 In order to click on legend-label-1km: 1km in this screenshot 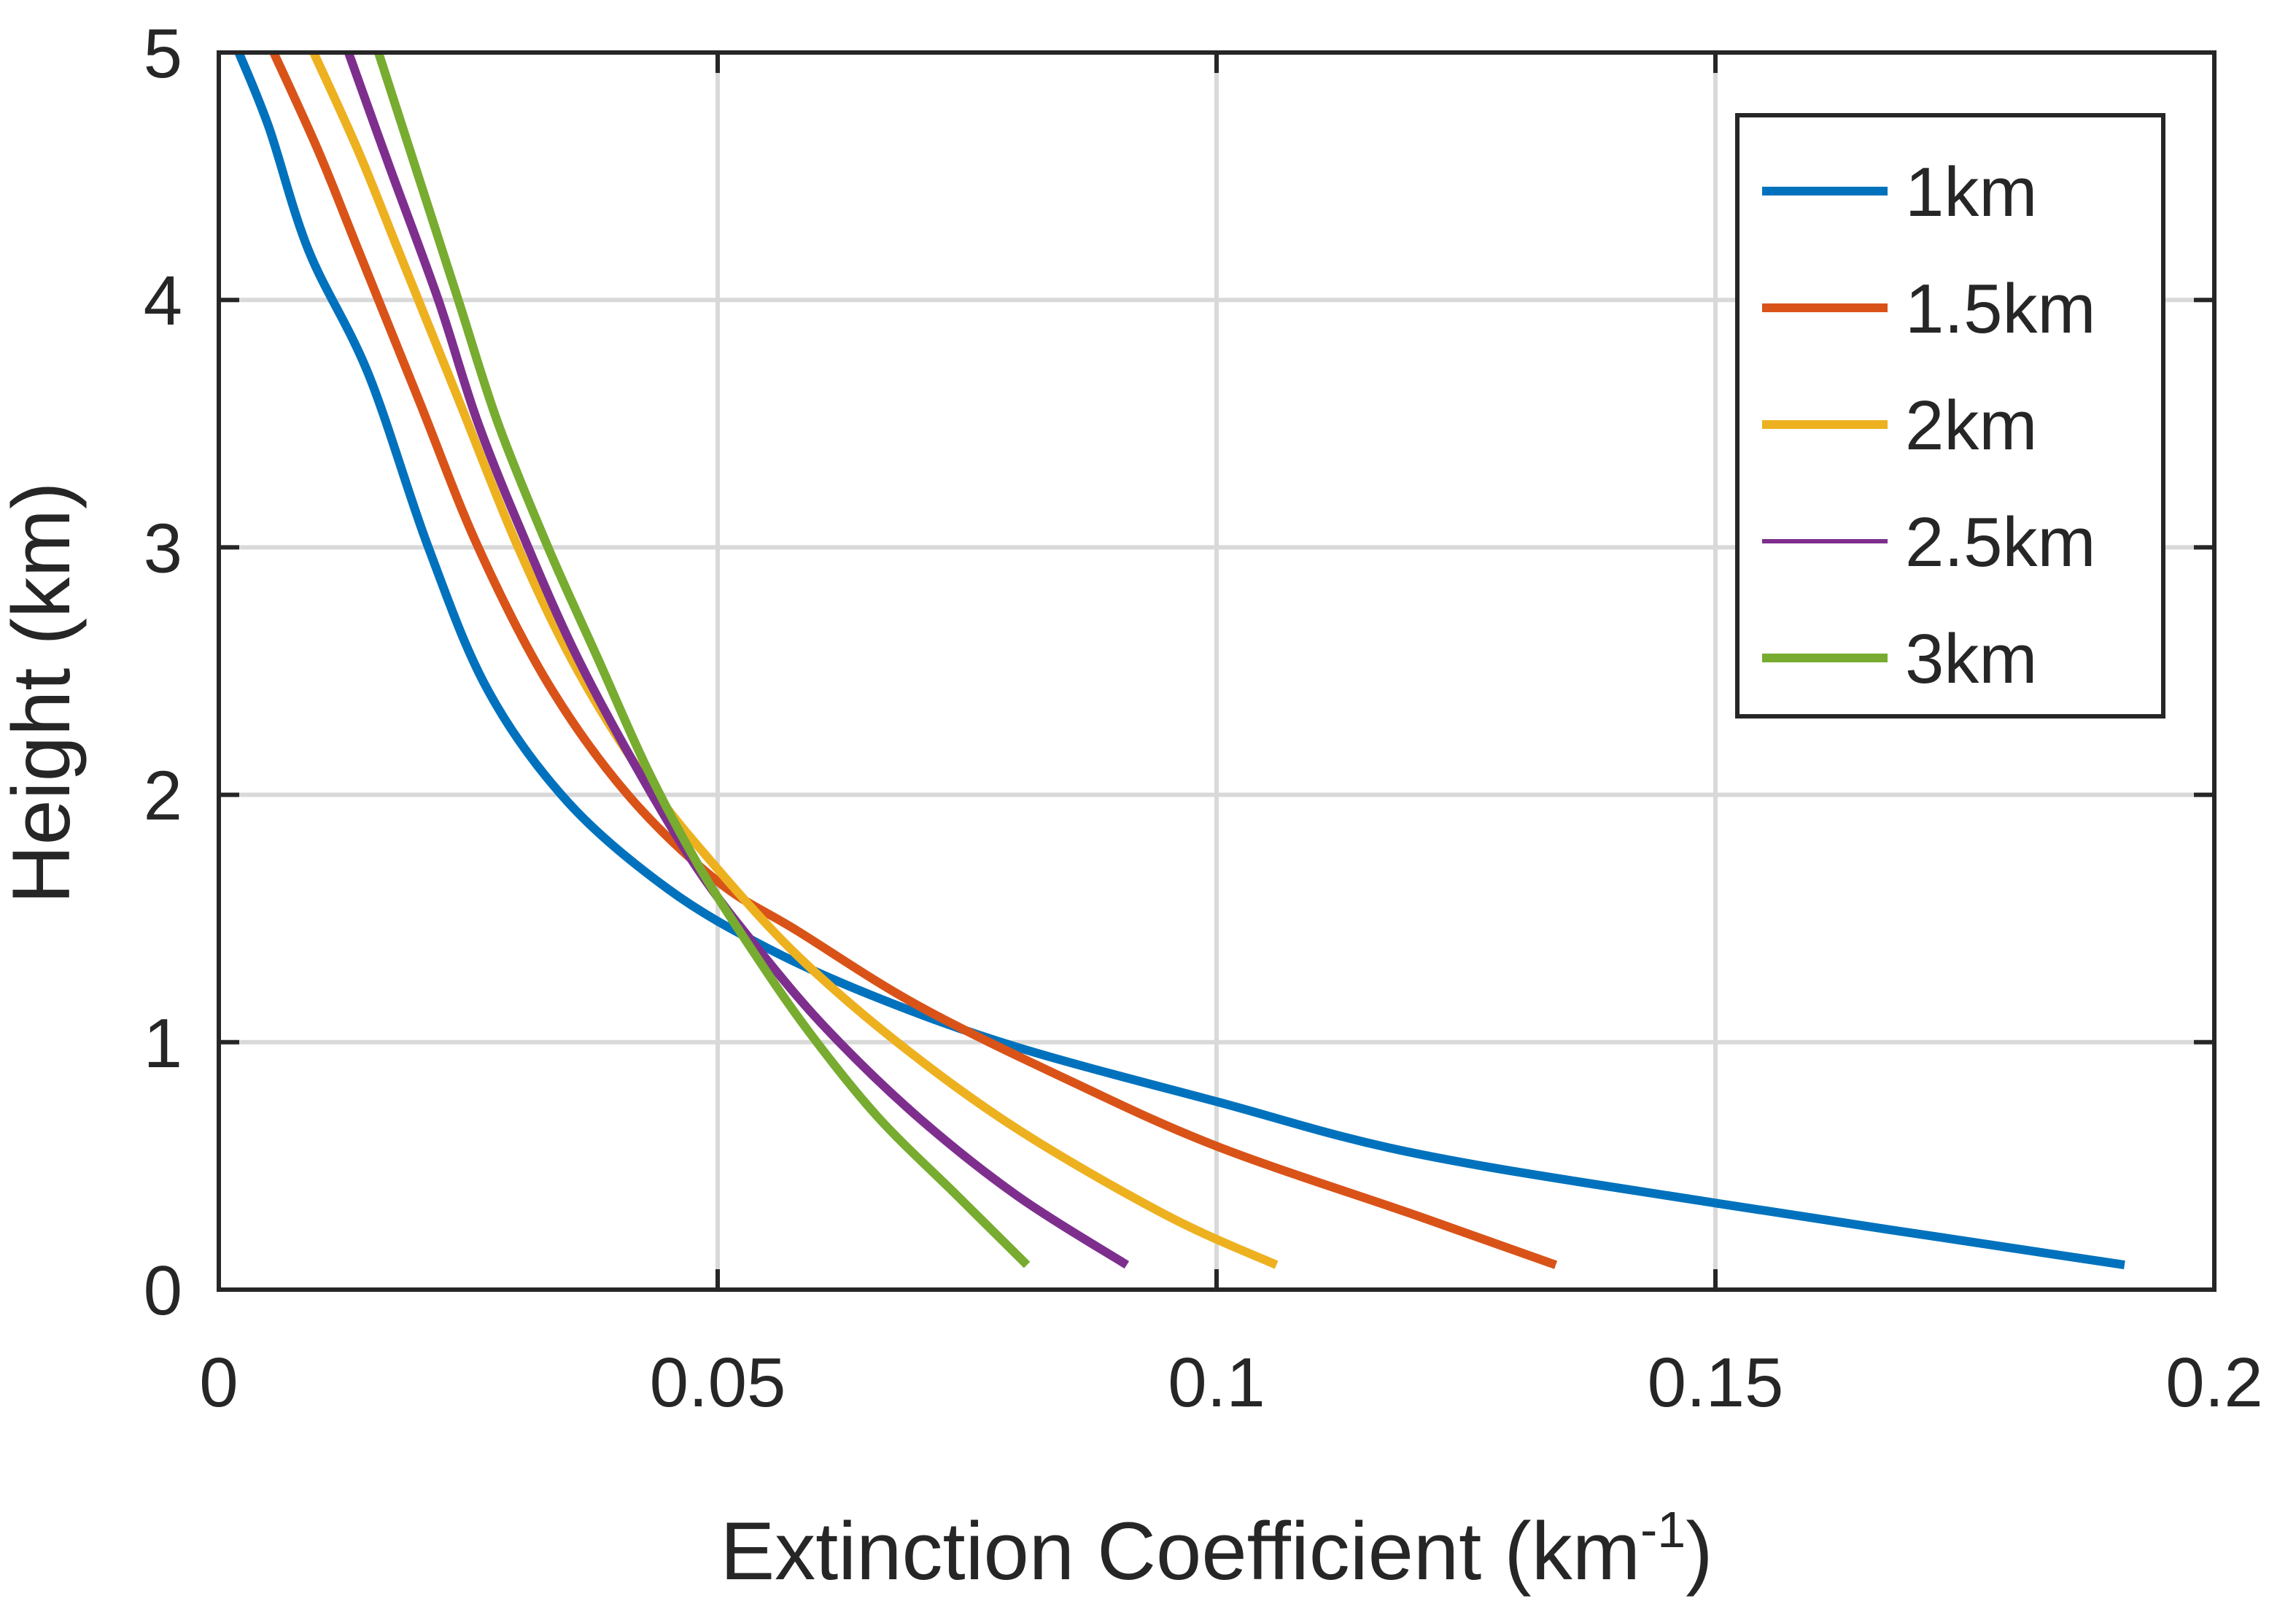, I will do `click(1971, 192)`.